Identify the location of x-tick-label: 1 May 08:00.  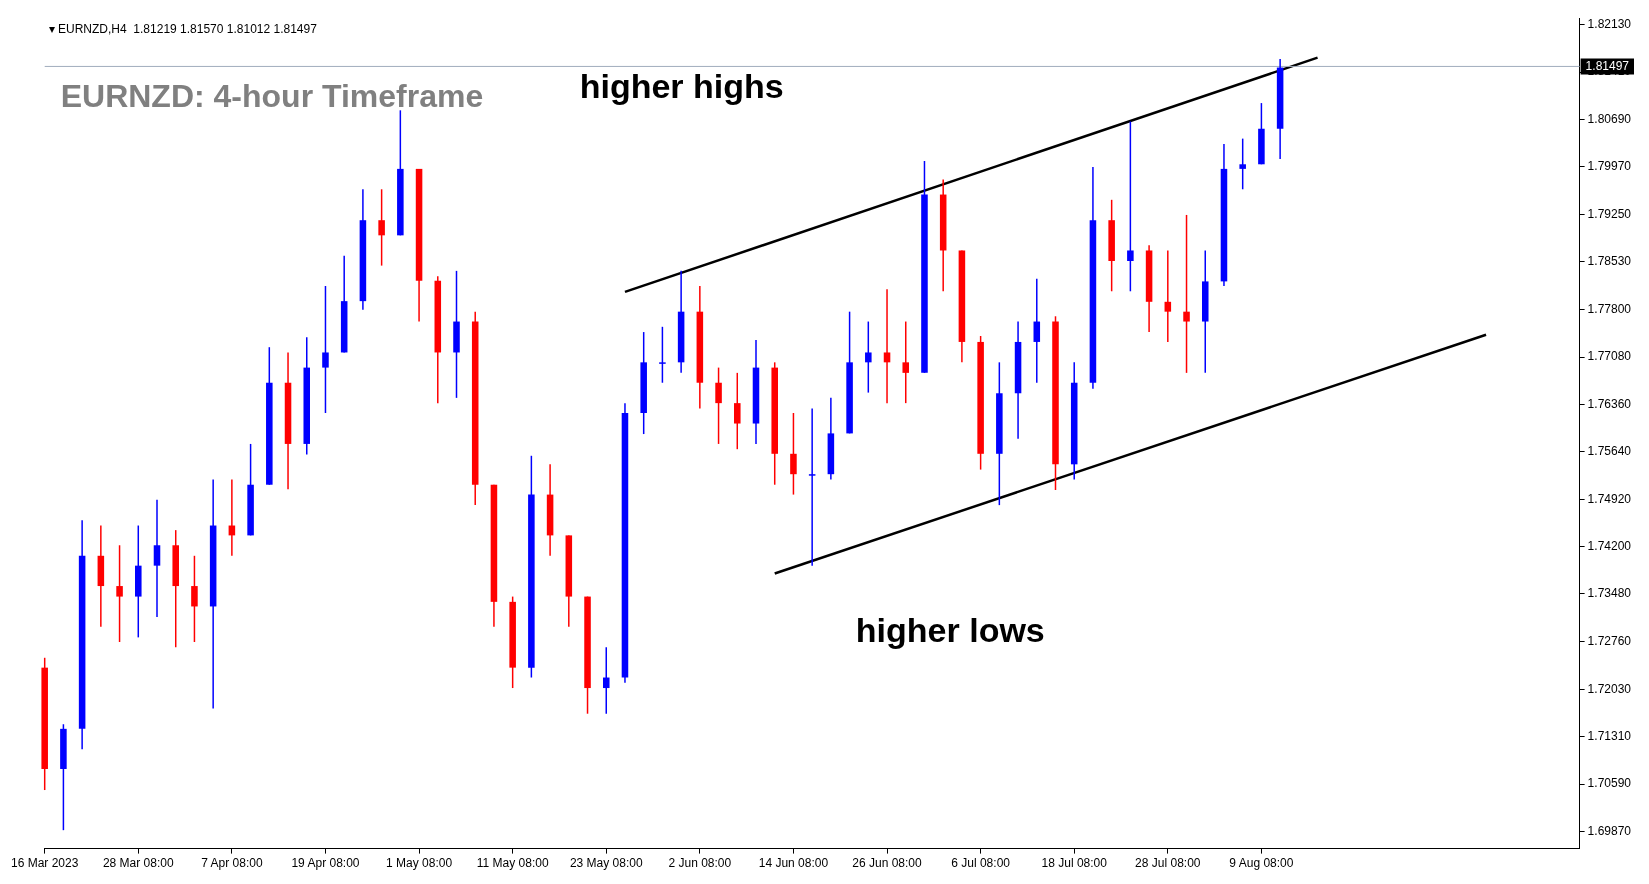
(419, 863).